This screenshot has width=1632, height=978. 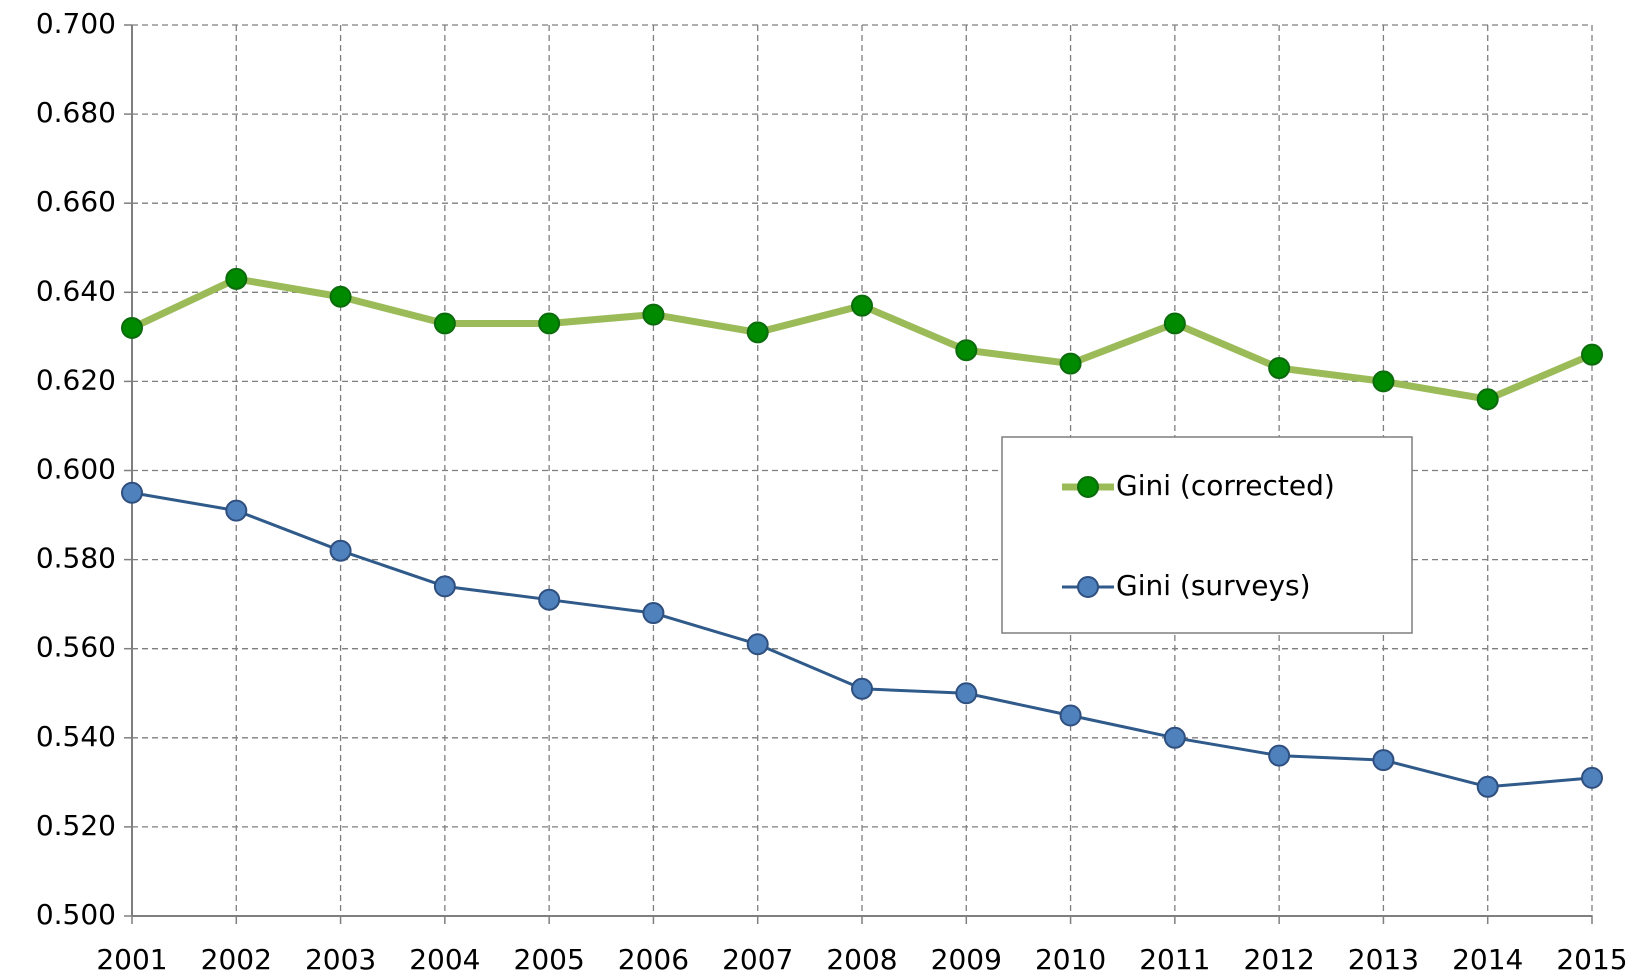 I want to click on legend: Gini (corrected) Gini (surveys), so click(x=1207, y=535).